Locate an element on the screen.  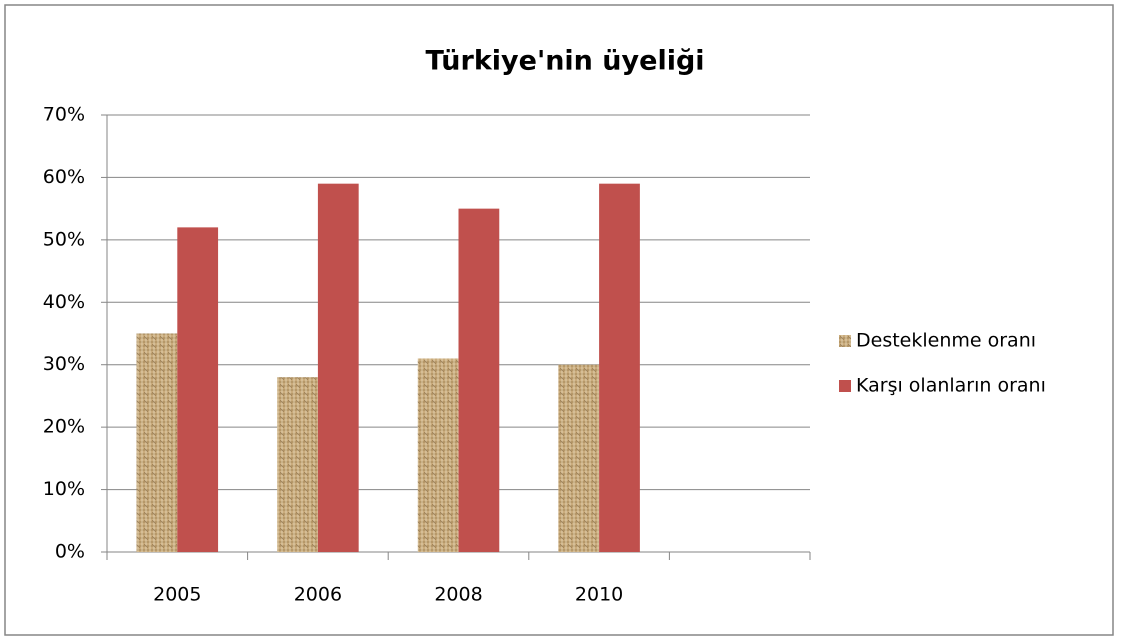
x-tick-label: 2006 is located at coordinates (318, 595).